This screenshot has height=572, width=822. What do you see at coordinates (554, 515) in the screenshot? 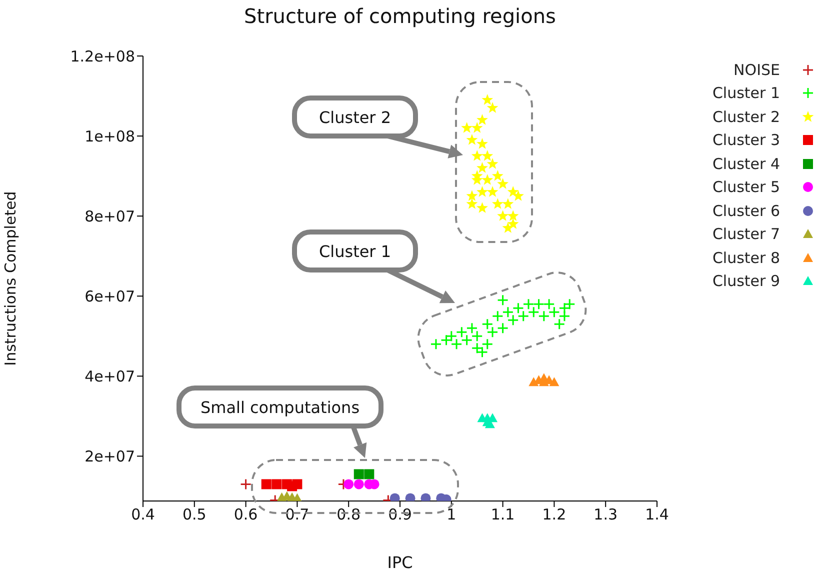
I see `x-tick-label: 1.2` at bounding box center [554, 515].